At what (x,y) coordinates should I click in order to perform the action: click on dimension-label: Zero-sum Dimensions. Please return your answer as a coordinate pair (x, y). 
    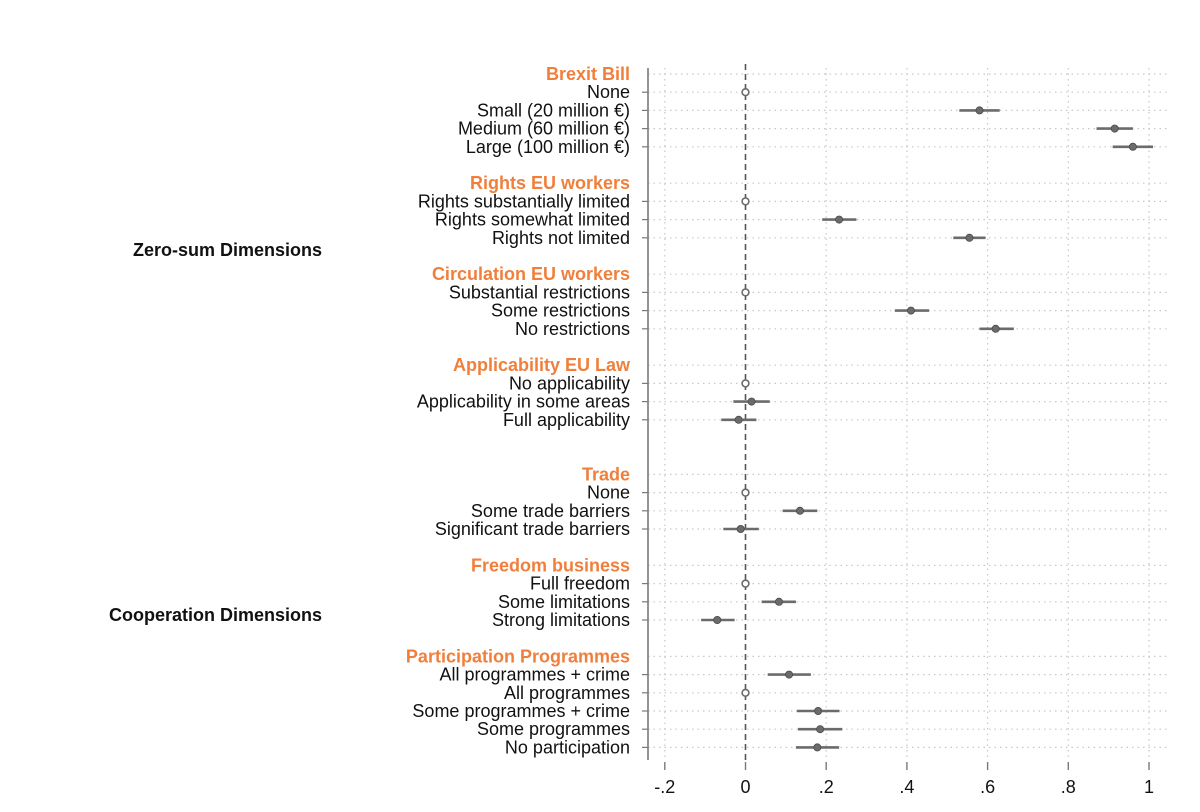
    Looking at the image, I should click on (227, 250).